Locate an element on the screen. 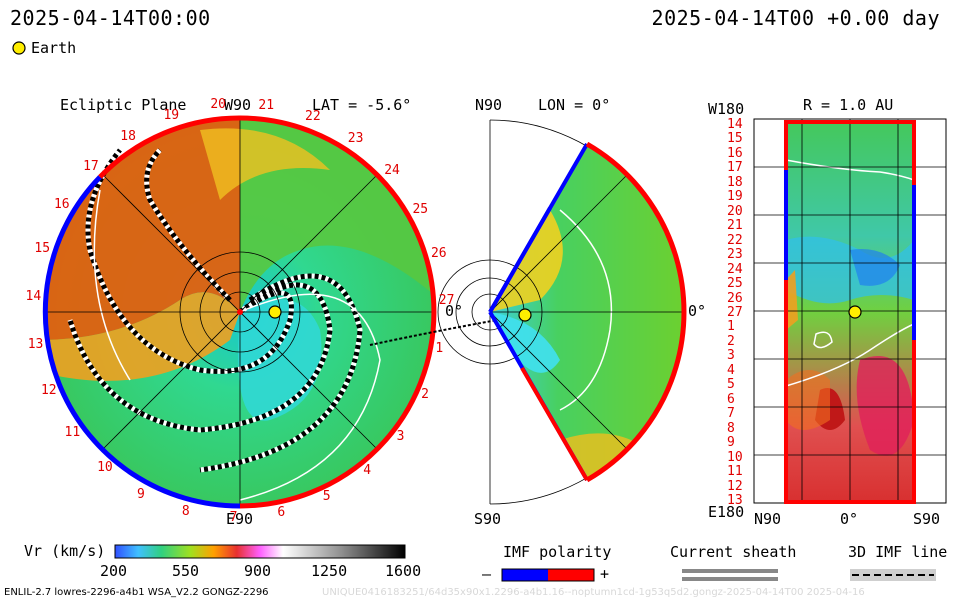 The height and width of the screenshot is (600, 960). map-y-label: 27 is located at coordinates (735, 312).